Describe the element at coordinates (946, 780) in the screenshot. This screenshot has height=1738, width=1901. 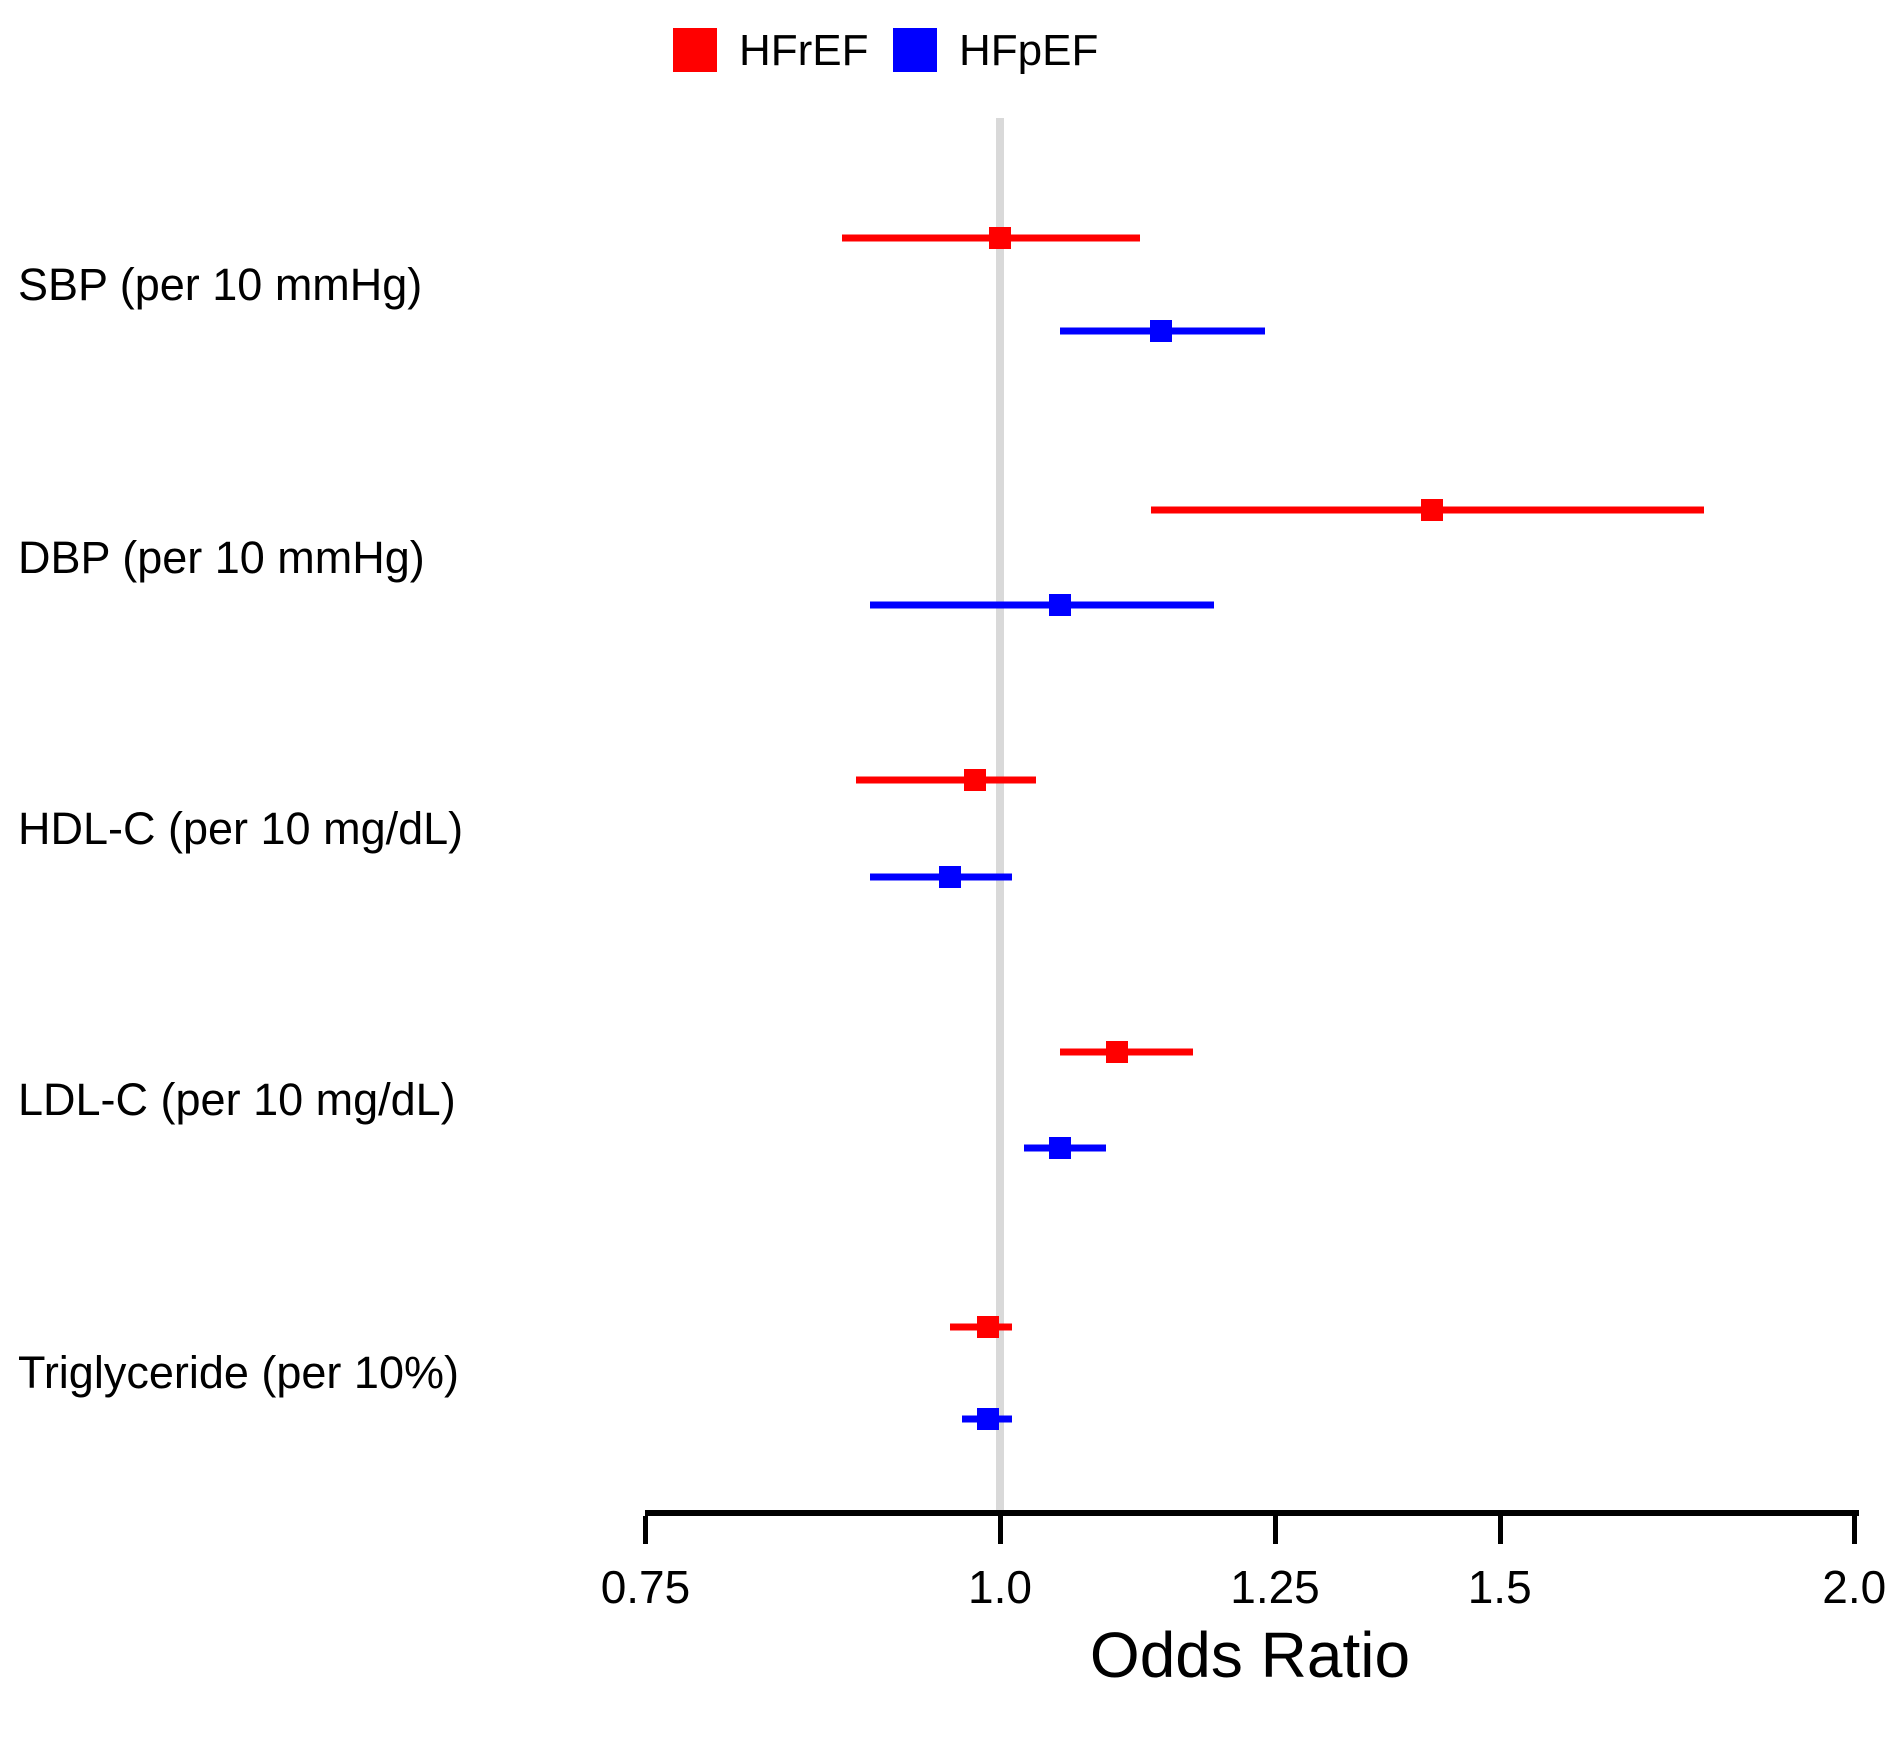
I see `ci-line-hfref` at that location.